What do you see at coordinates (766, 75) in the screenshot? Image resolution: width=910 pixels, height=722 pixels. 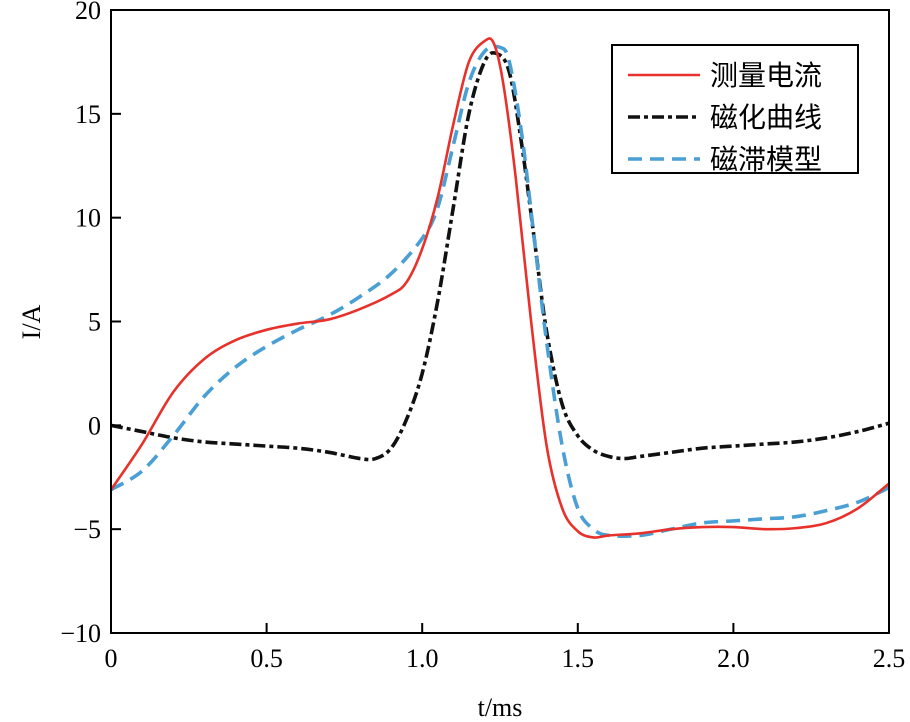 I see `legend-label: 测量电流` at bounding box center [766, 75].